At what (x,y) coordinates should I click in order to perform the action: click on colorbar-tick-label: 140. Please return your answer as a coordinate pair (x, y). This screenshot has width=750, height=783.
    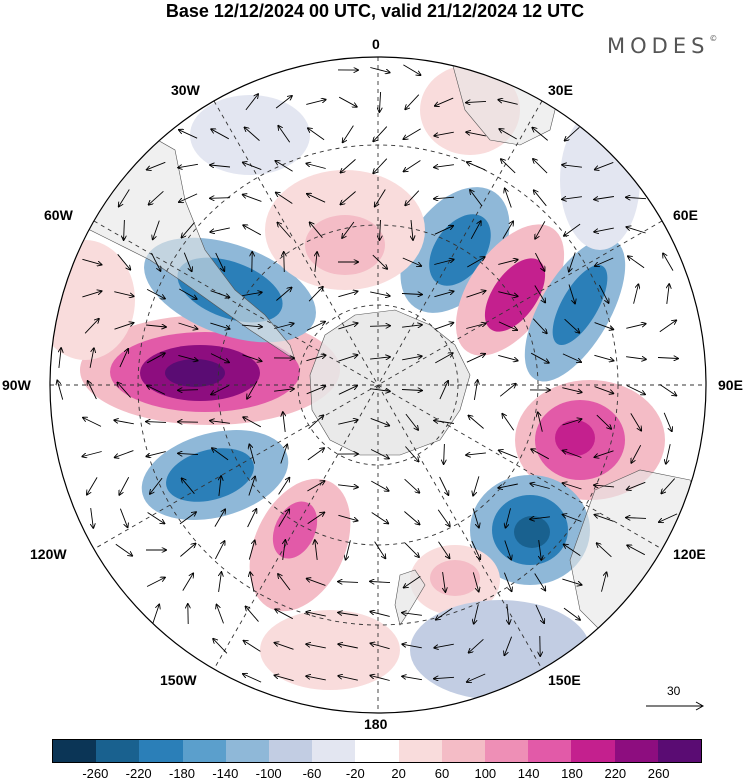
    Looking at the image, I should click on (528, 773).